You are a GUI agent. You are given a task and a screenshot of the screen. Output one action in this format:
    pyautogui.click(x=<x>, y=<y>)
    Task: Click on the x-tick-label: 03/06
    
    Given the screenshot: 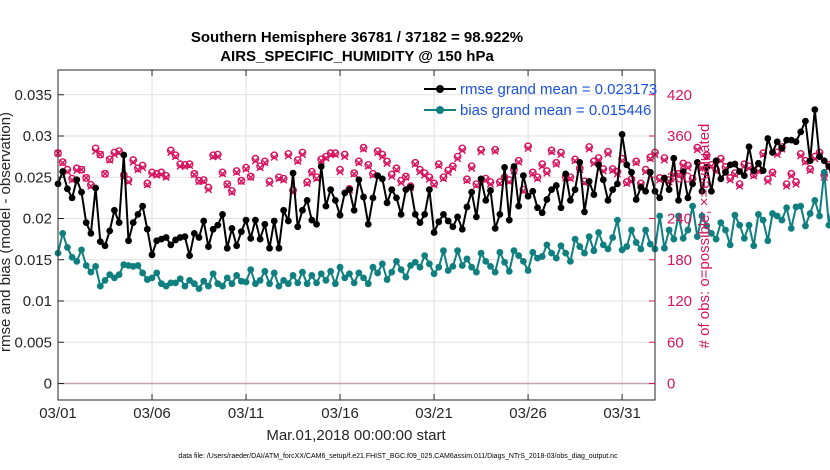 What is the action you would take?
    pyautogui.click(x=152, y=413)
    